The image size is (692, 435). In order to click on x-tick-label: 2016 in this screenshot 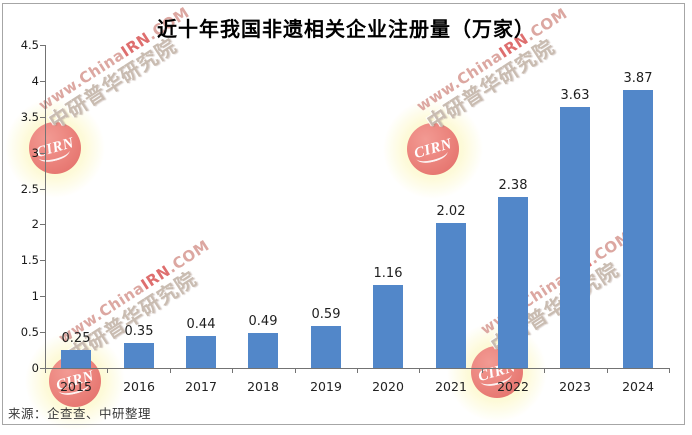, I will do `click(139, 386)`.